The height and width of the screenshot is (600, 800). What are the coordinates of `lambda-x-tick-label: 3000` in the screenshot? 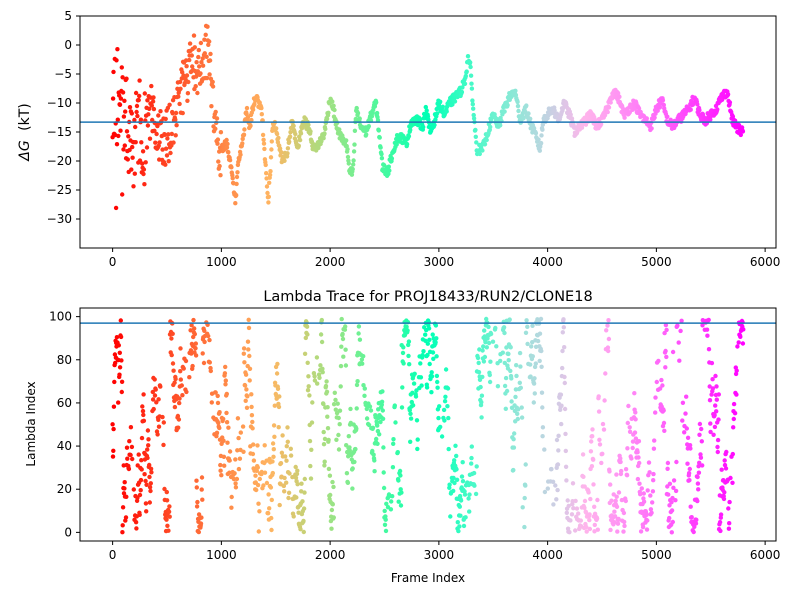 It's located at (439, 555).